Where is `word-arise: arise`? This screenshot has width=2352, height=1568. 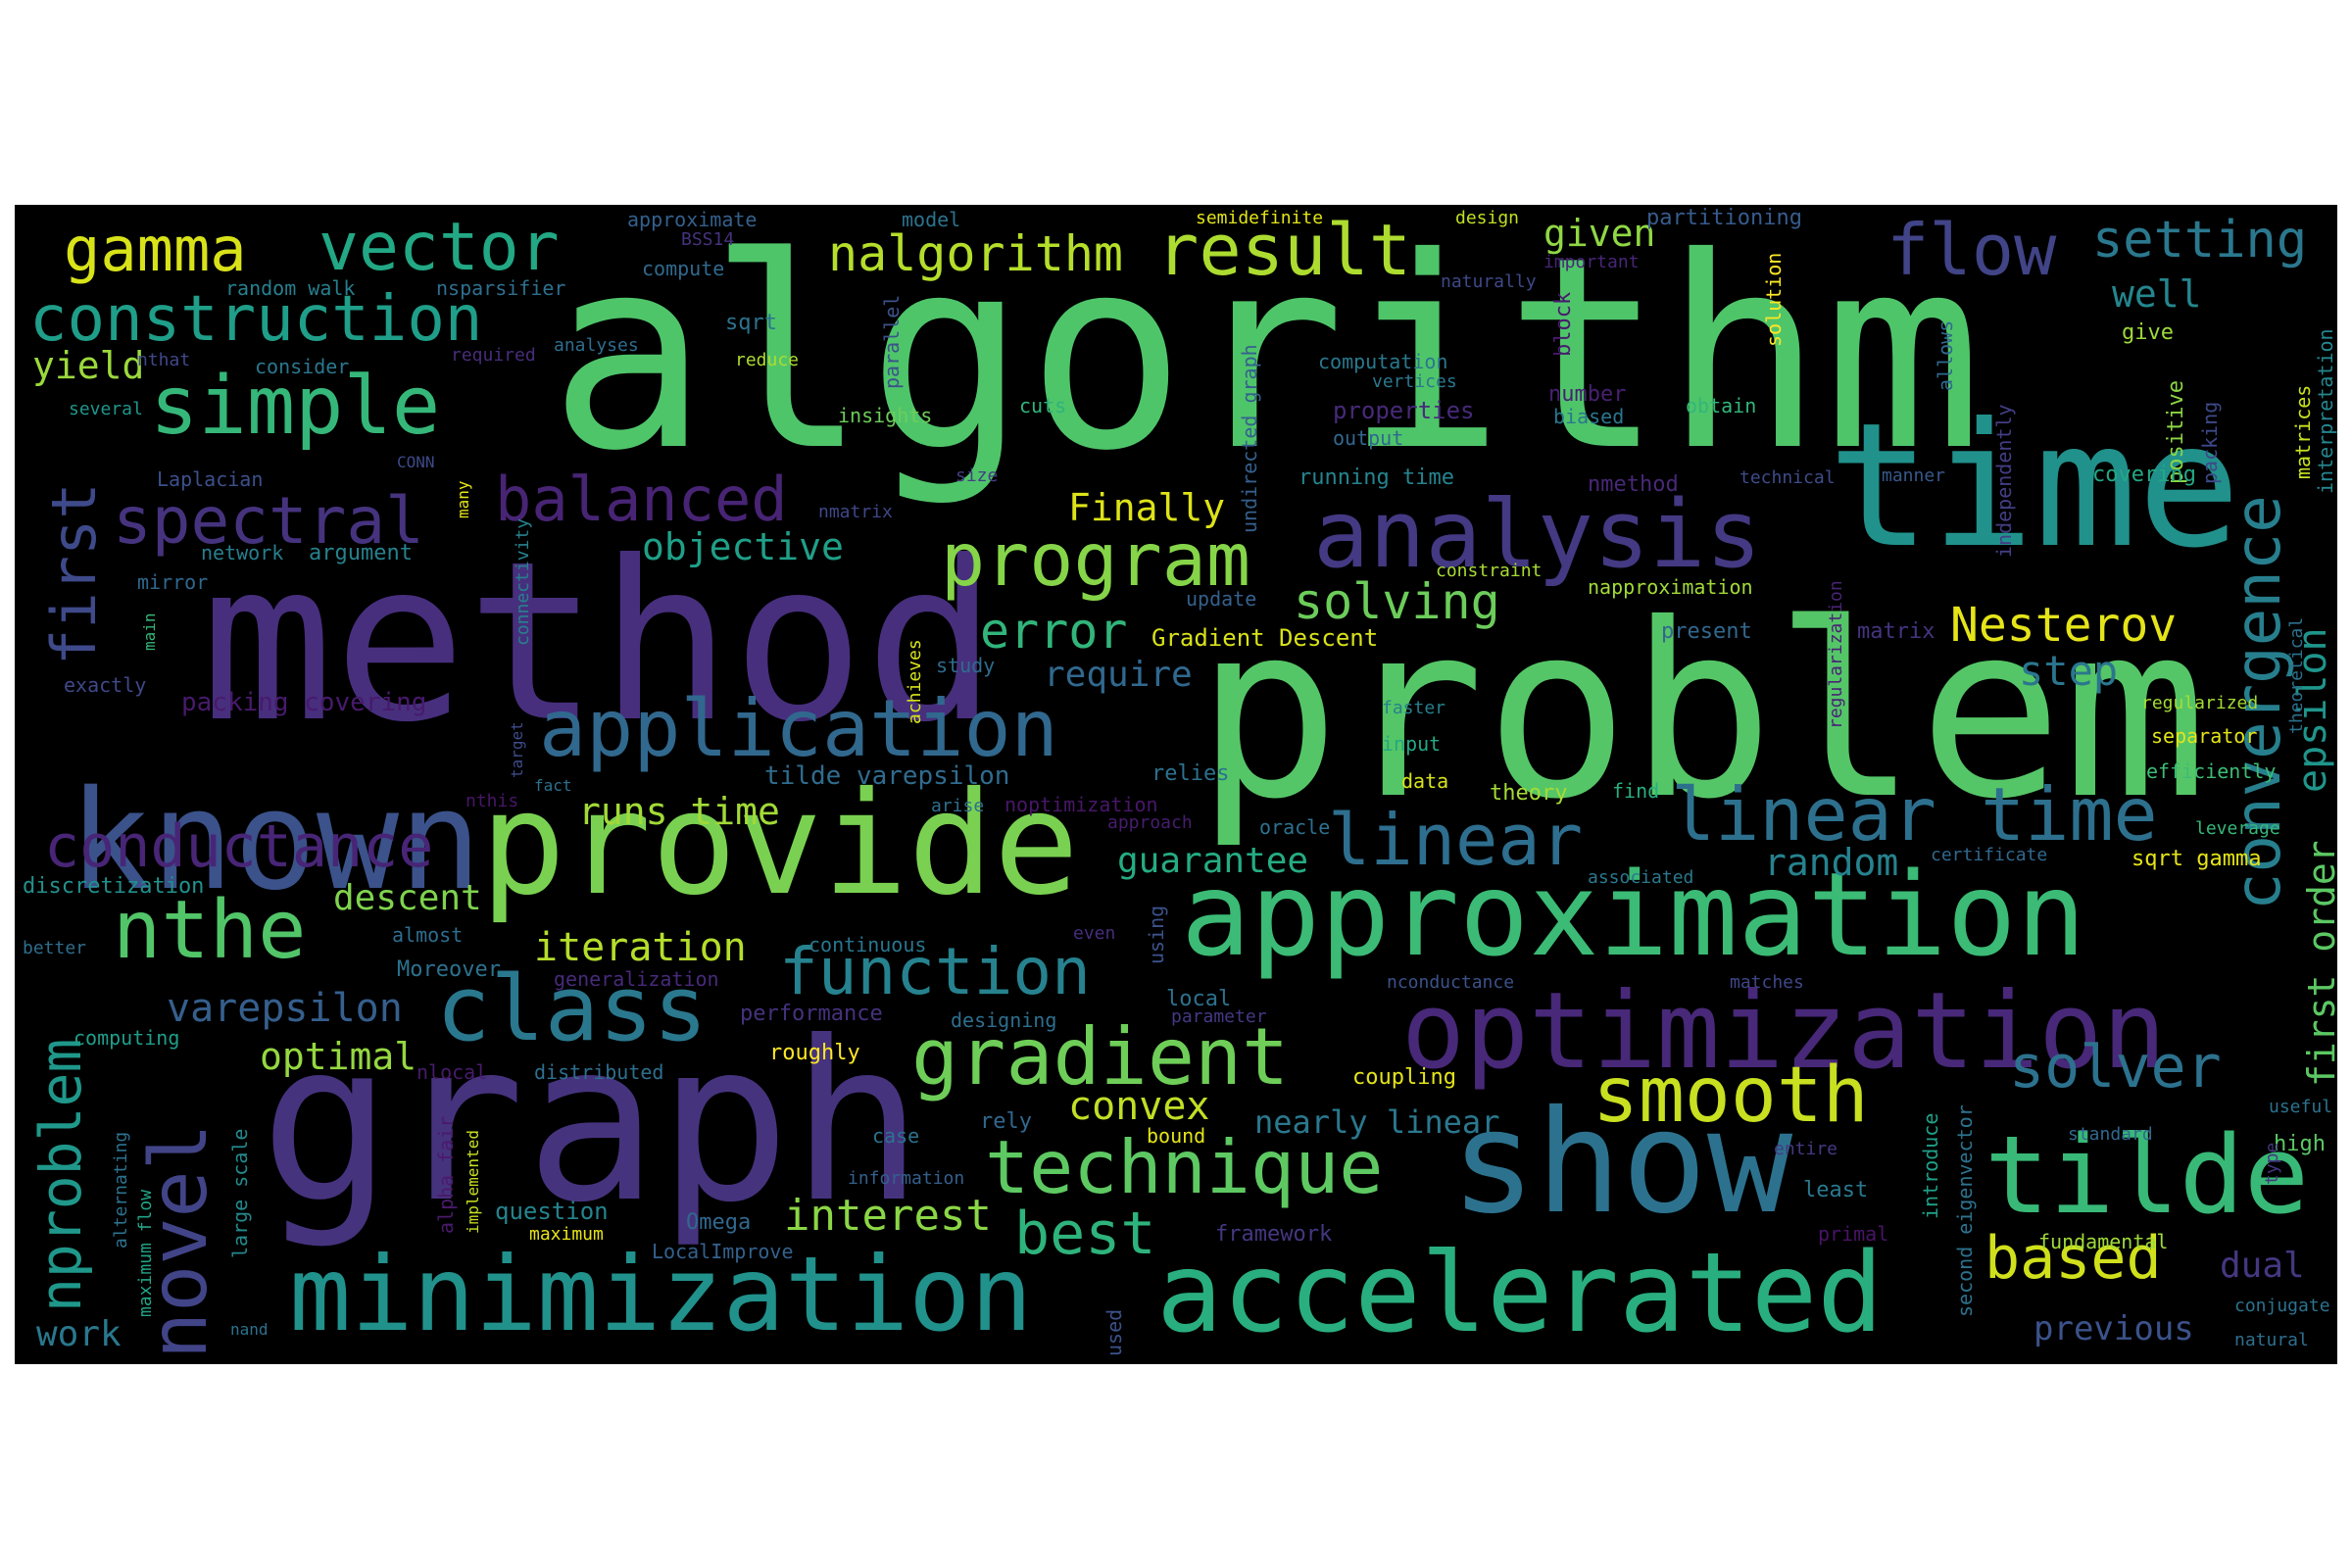 word-arise: arise is located at coordinates (958, 806).